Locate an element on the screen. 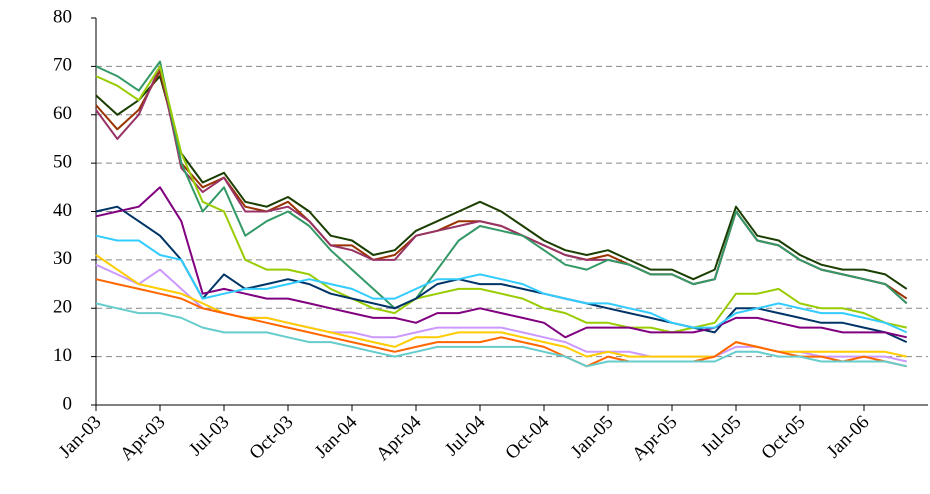  x-tick-label: Apr-04 is located at coordinates (399, 438).